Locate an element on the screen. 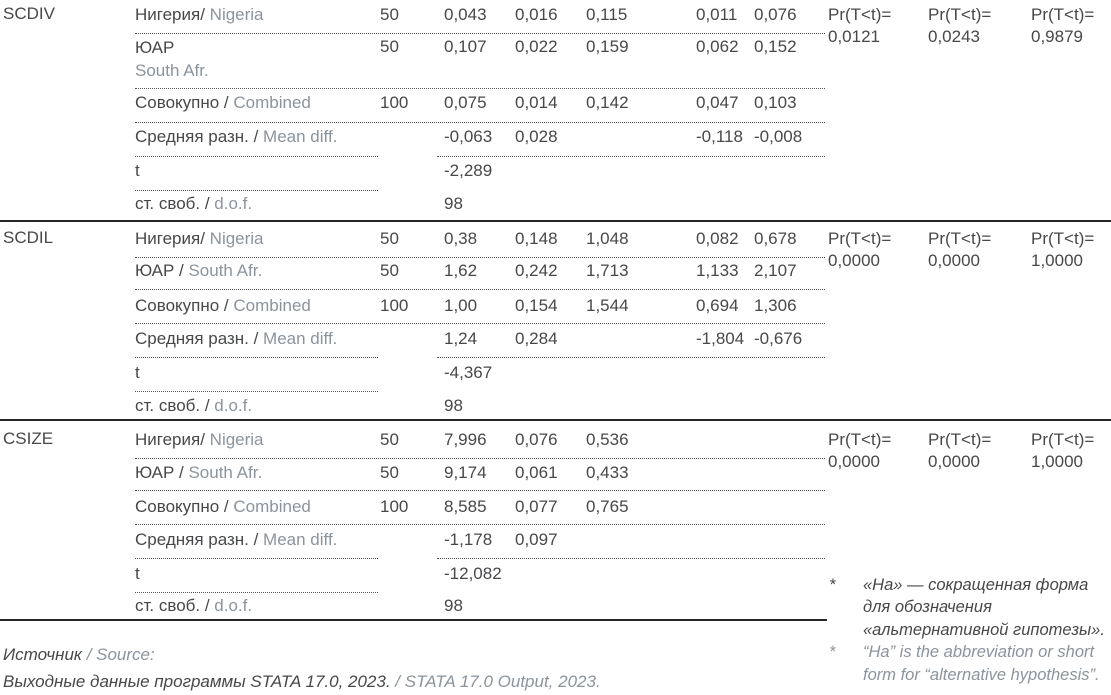 The image size is (1111, 695). cell-sd: 1,713 is located at coordinates (607, 270).